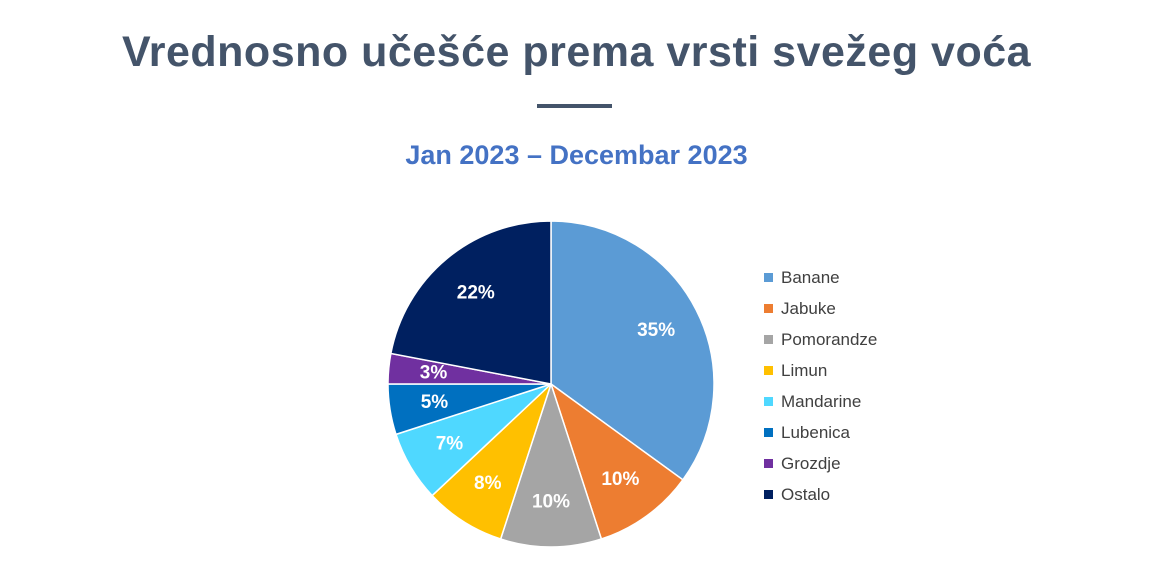  What do you see at coordinates (616, 461) in the screenshot?
I see `pie-slice-jabuke` at bounding box center [616, 461].